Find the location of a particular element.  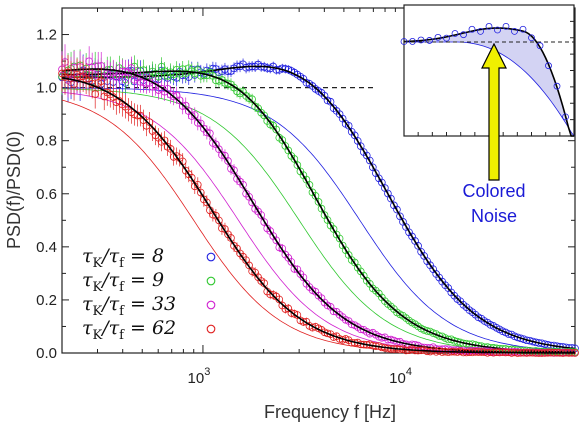

legend-label: τK/τf = 9 is located at coordinates (123, 282).